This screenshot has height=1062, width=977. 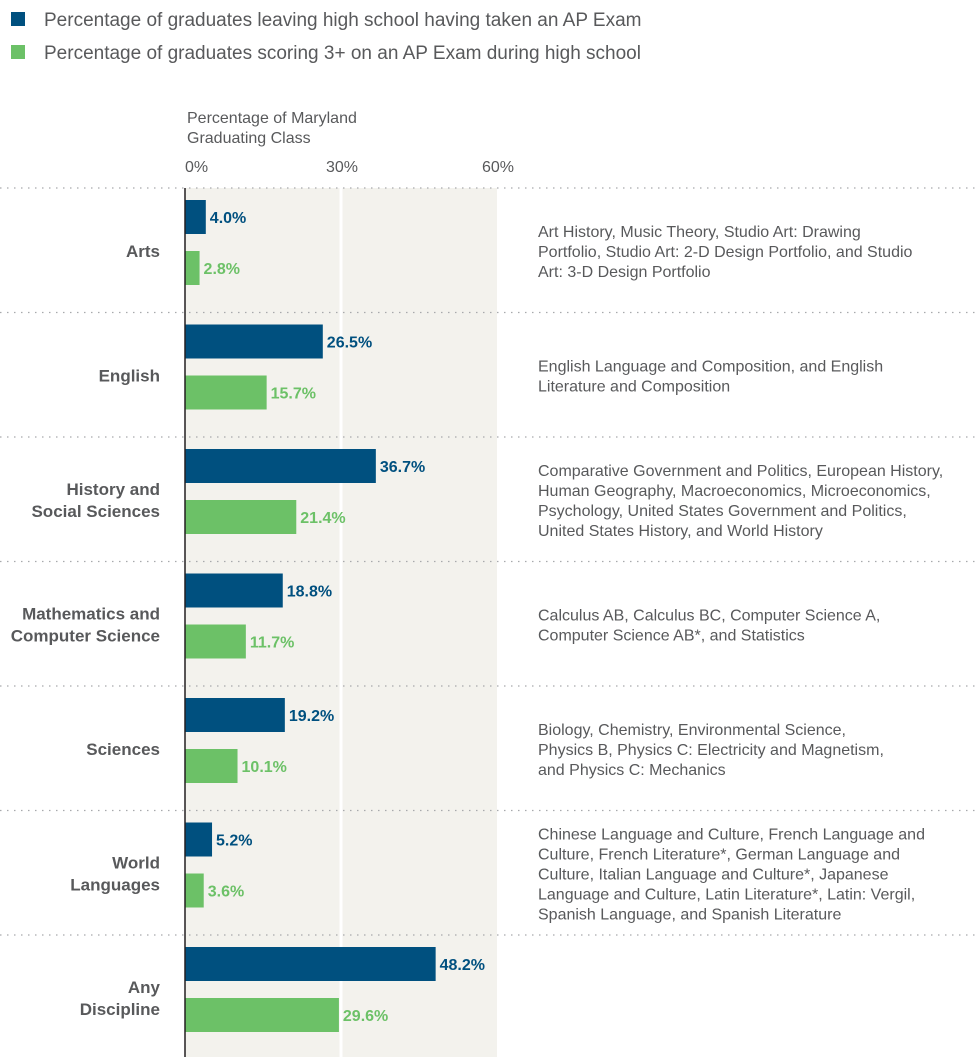 I want to click on note-3-line-4: United States History, and World History, so click(x=680, y=531).